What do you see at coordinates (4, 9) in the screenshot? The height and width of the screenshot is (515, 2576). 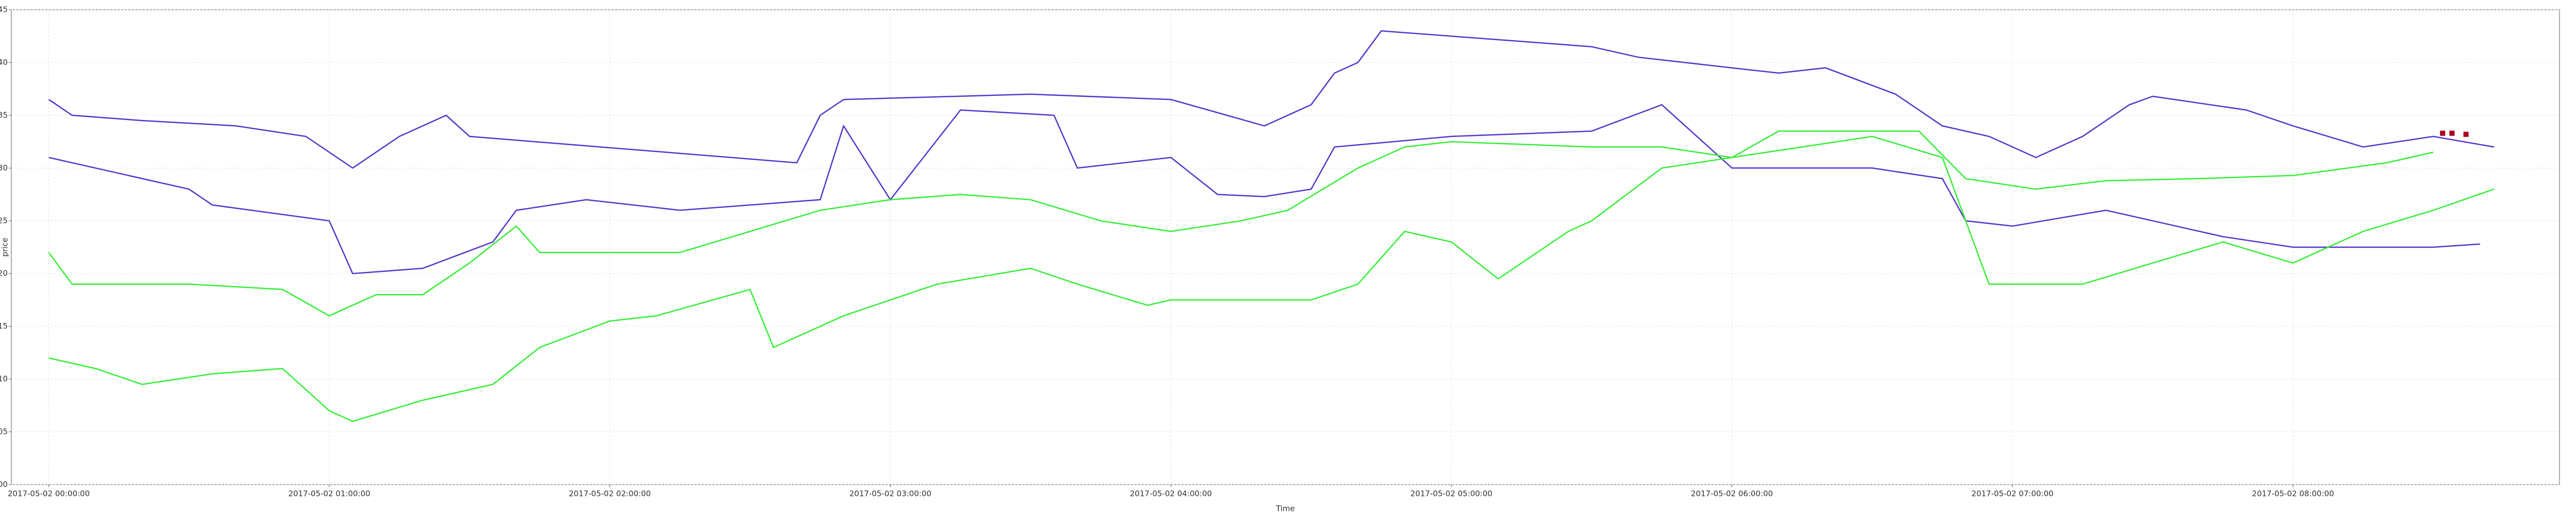 I see `y-tick-label: 1145` at bounding box center [4, 9].